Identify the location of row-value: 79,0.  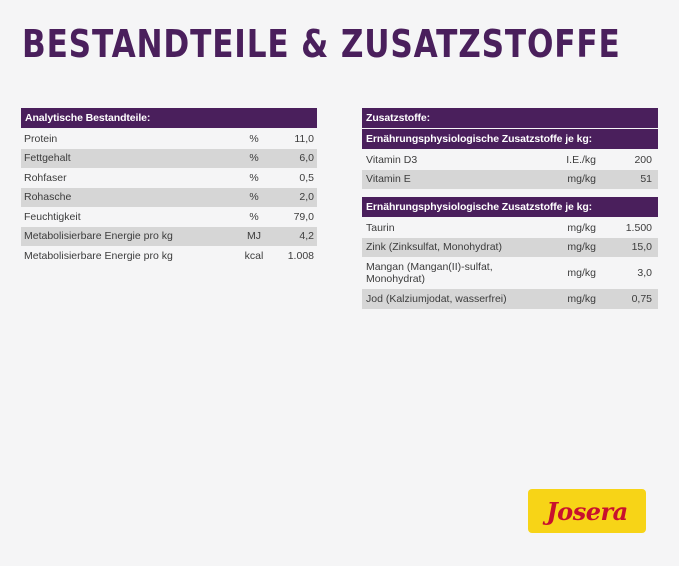
(303, 216).